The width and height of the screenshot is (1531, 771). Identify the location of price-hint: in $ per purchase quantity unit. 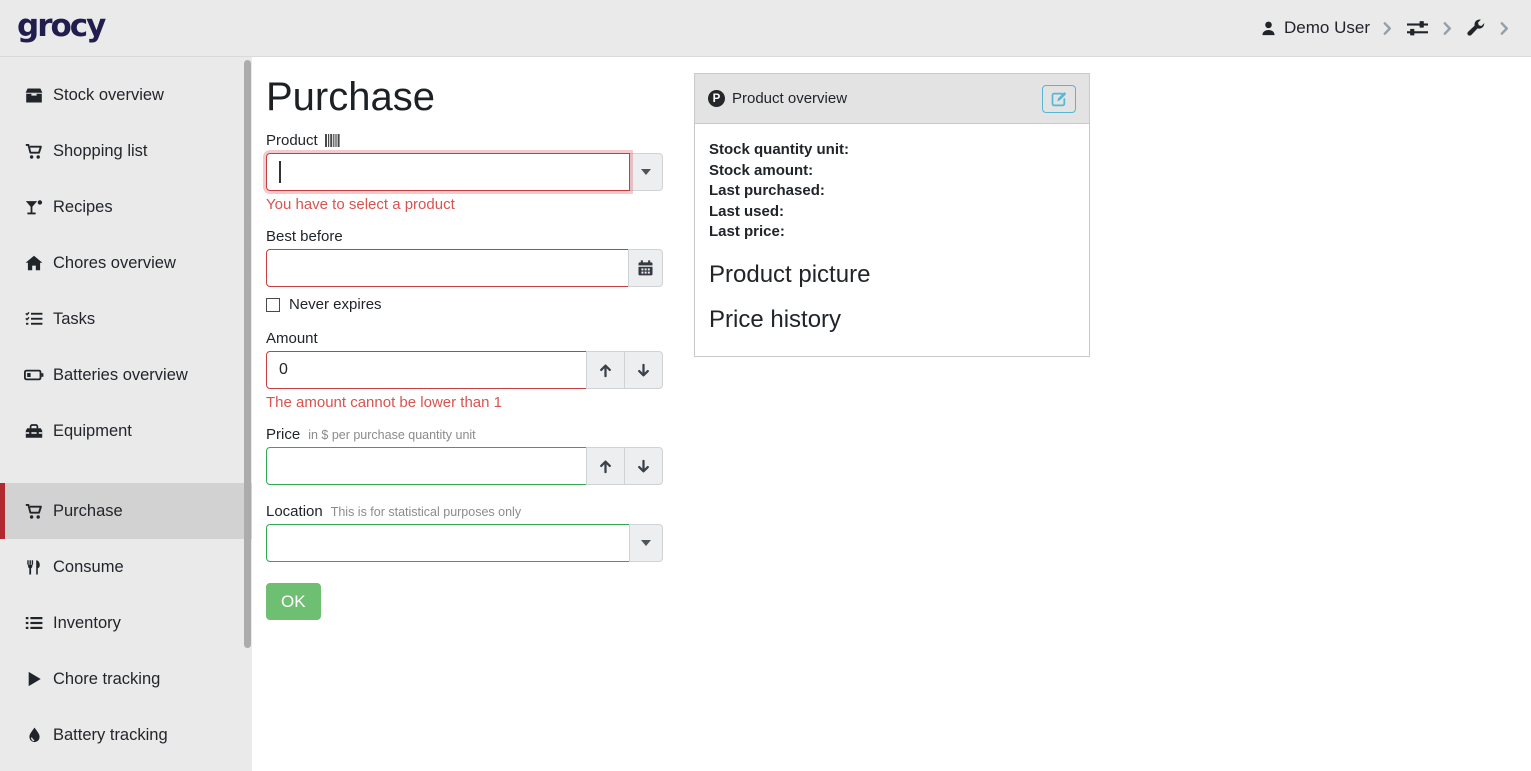
(392, 435).